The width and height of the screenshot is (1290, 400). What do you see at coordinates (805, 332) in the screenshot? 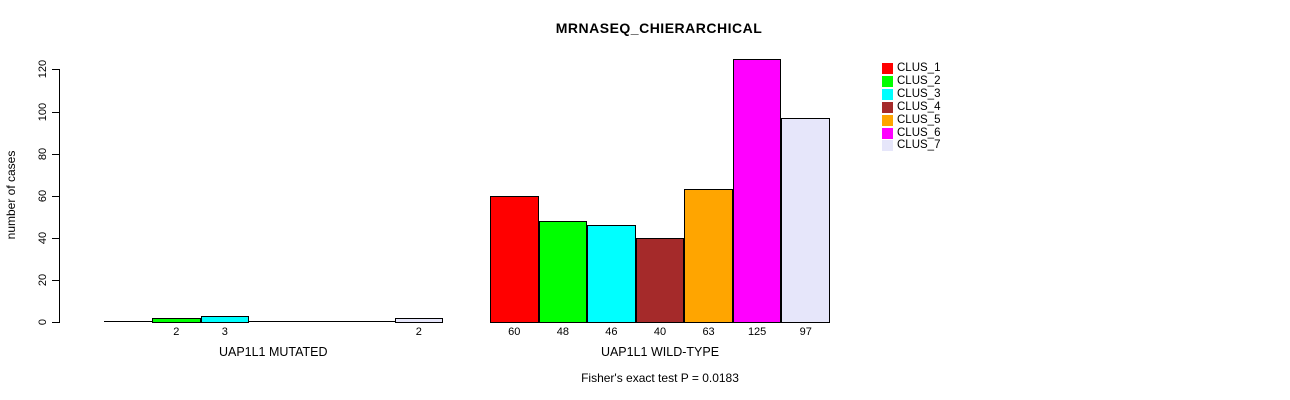
I see `bar-value-label: 97` at bounding box center [805, 332].